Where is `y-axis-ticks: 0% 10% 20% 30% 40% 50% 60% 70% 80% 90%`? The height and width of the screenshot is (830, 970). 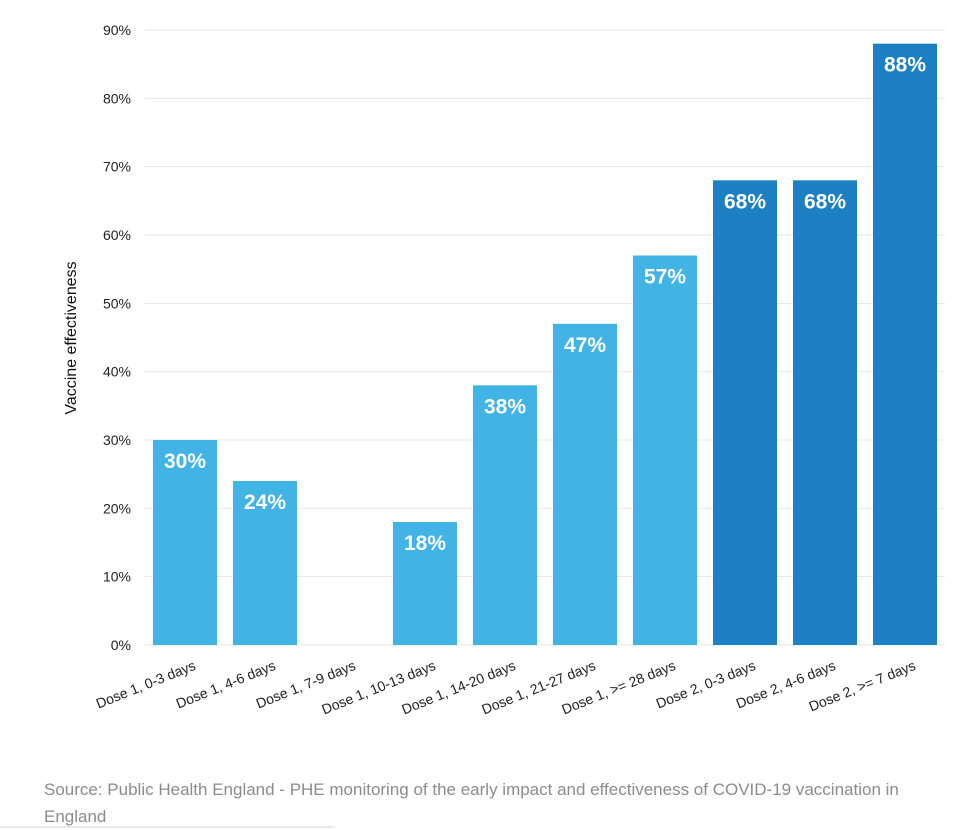 y-axis-ticks: 0% 10% 20% 30% 40% 50% 60% 70% 80% 90% is located at coordinates (117, 337).